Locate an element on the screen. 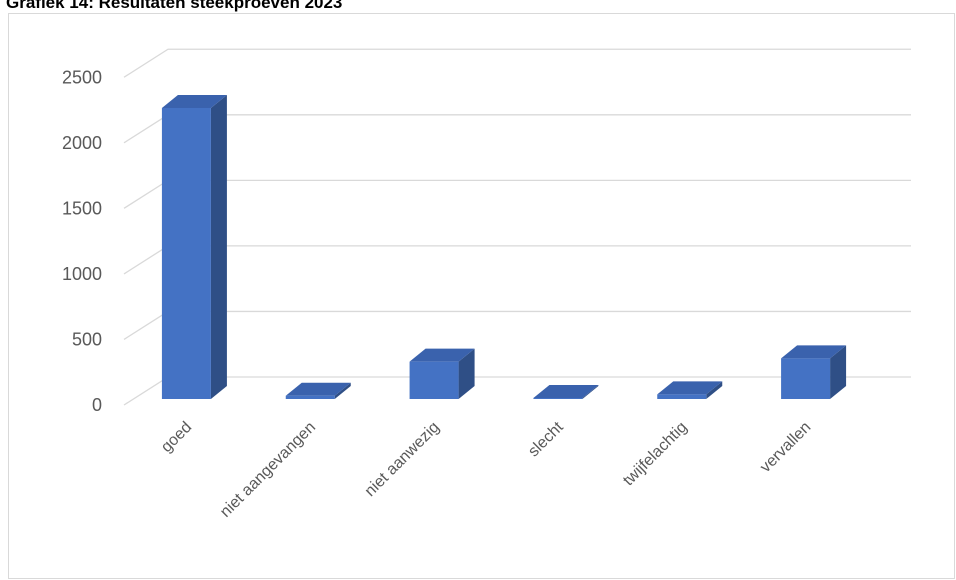 This screenshot has height=580, width=956. bar-slecht is located at coordinates (566, 391).